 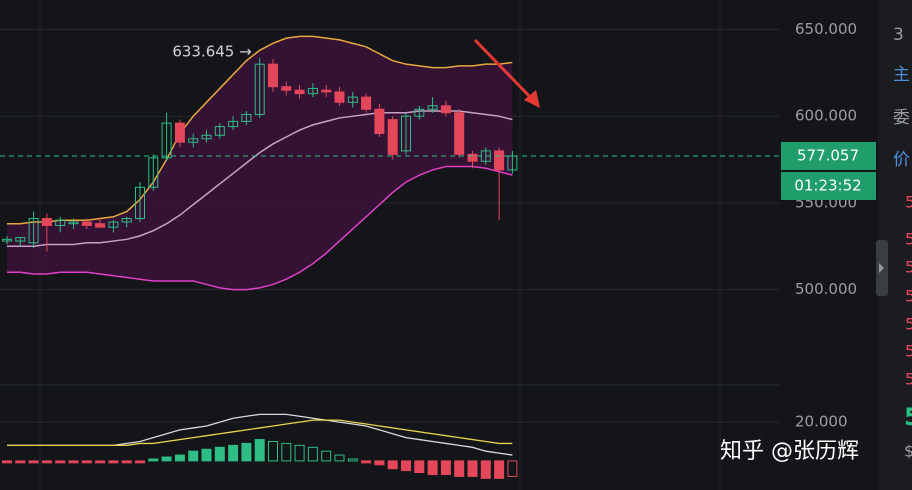 What do you see at coordinates (826, 29) in the screenshot?
I see `y-tick-label: 650.000` at bounding box center [826, 29].